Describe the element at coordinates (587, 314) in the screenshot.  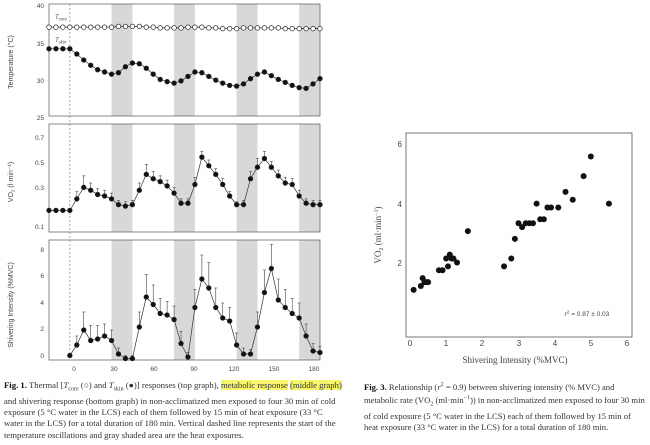
I see `r2-annotation: r2 = 0.87 ± 0.03` at that location.